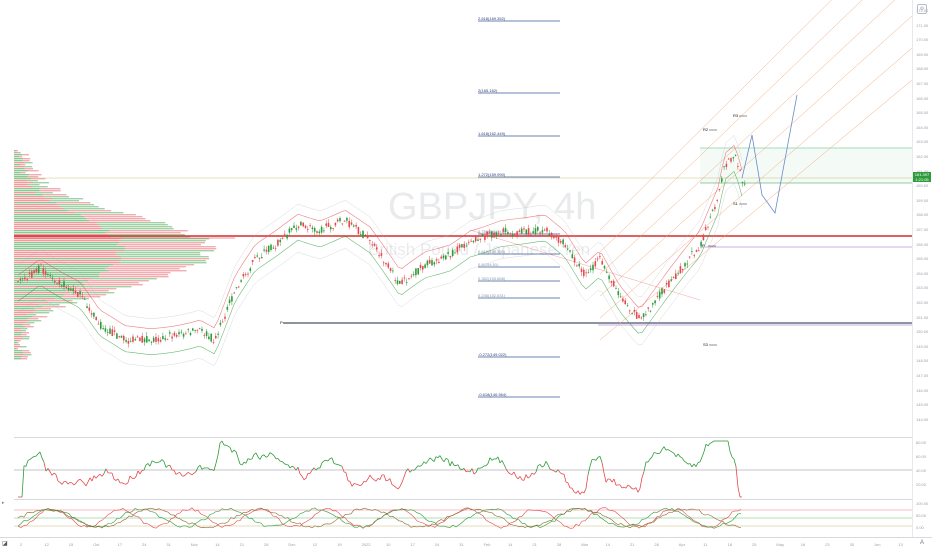 This screenshot has height=551, width=932. What do you see at coordinates (922, 375) in the screenshot?
I see `price-tick-label: 147.00` at bounding box center [922, 375].